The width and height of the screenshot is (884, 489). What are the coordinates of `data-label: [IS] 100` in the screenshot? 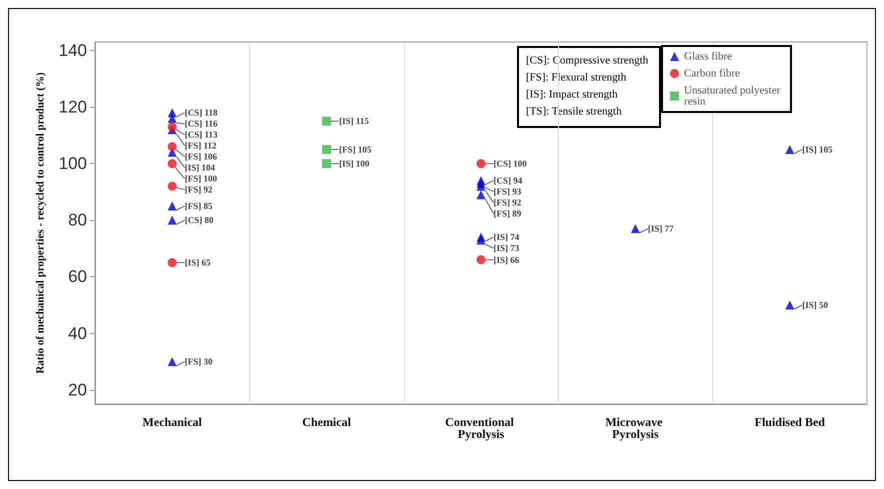 It's located at (354, 163).